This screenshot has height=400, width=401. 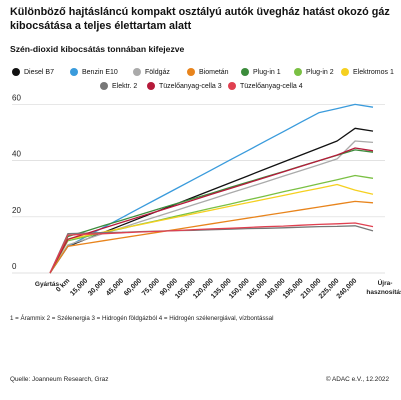 I want to click on legend-item-tuzeloanyag-cella-3: Tüzelőanyag-cella 3, so click(x=184, y=86).